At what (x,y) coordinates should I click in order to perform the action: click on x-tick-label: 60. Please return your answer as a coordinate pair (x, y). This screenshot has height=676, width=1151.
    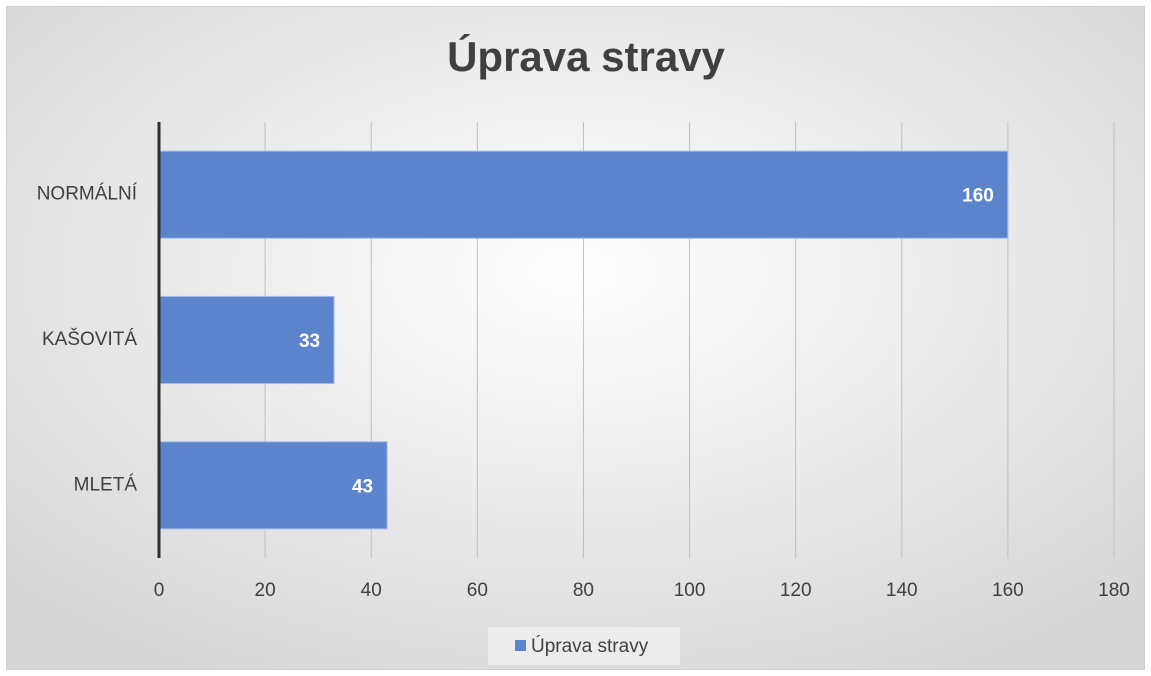
    Looking at the image, I should click on (477, 590).